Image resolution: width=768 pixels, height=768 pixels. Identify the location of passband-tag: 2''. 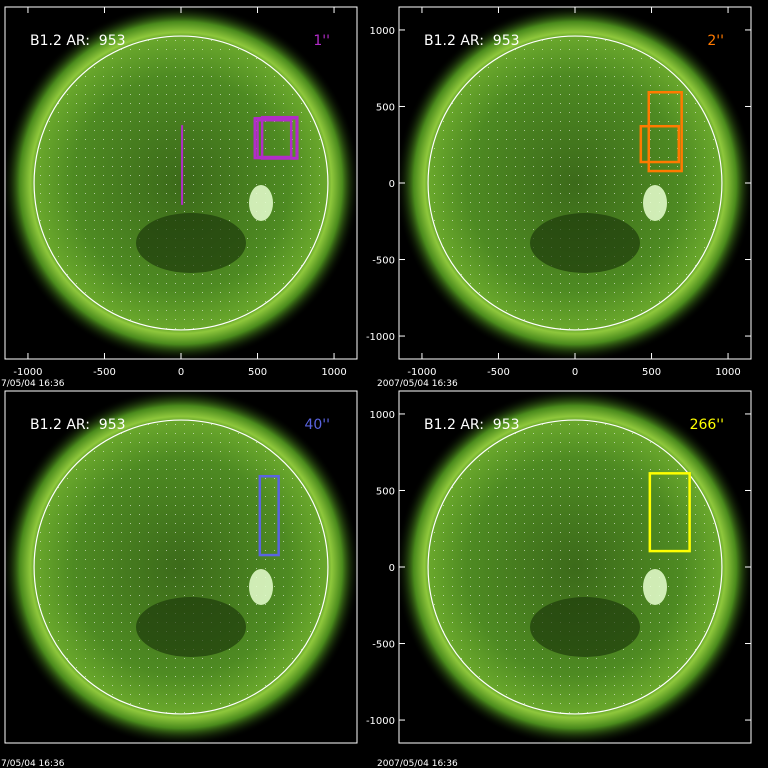
(715, 41).